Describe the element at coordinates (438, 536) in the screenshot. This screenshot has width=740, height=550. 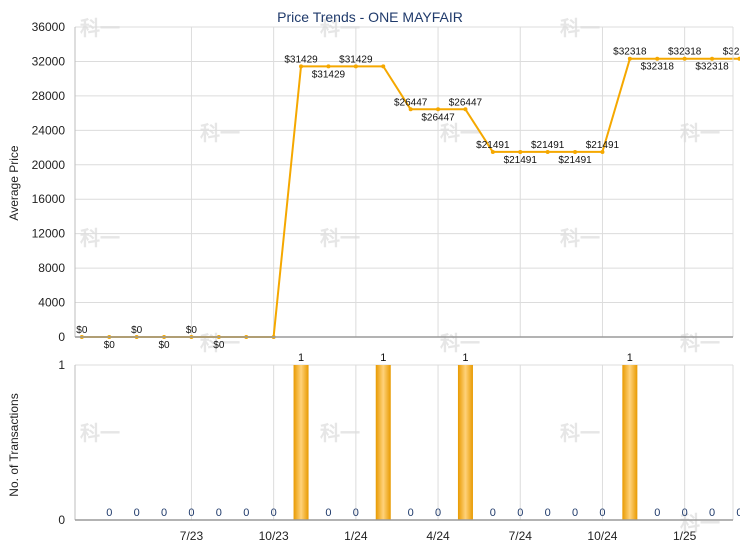
I see `x-tick-label: 4/24` at that location.